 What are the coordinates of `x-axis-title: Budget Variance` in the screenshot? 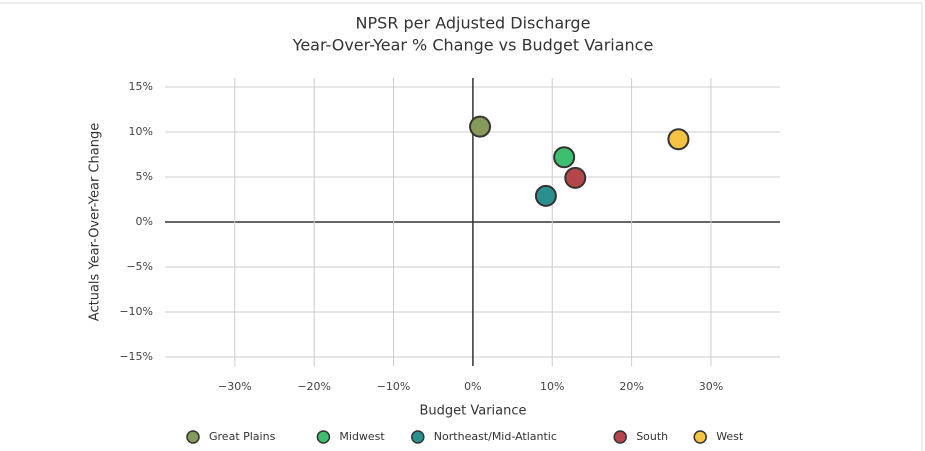 It's located at (472, 411).